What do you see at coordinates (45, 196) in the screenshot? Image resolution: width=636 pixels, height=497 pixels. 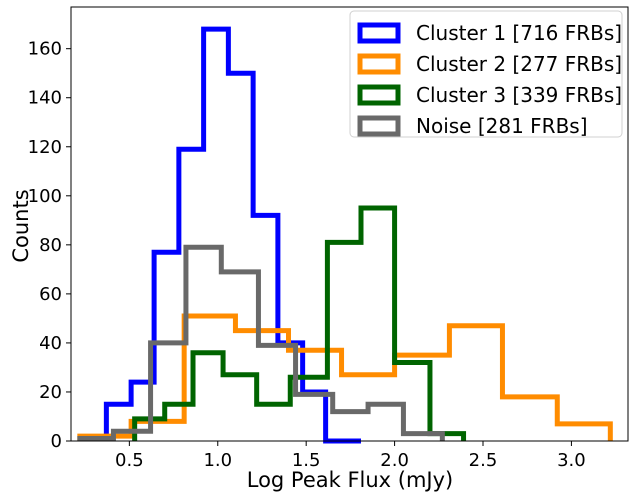 I see `y-tick-label: 100` at bounding box center [45, 196].